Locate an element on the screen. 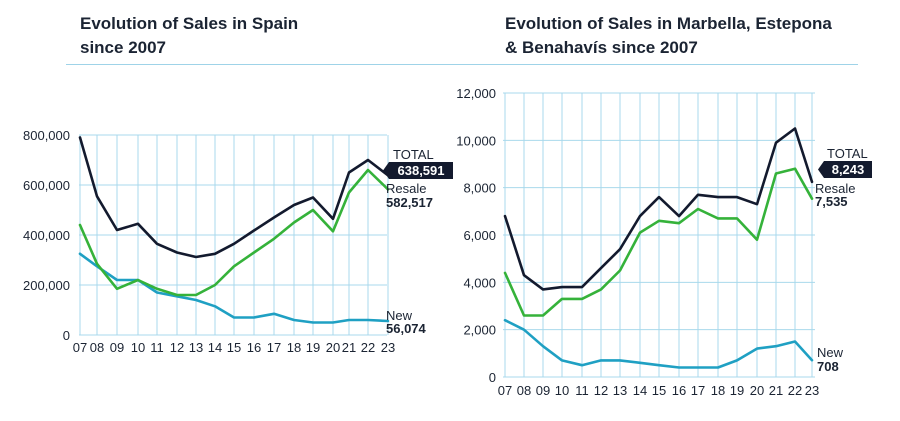  chart-2-xtick-label: 14 is located at coordinates (640, 390).